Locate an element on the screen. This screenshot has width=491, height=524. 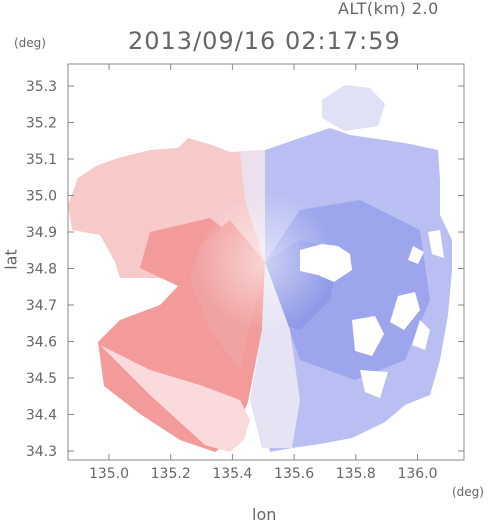
altitude-label: ALT(km) 2.0 is located at coordinates (388, 9).